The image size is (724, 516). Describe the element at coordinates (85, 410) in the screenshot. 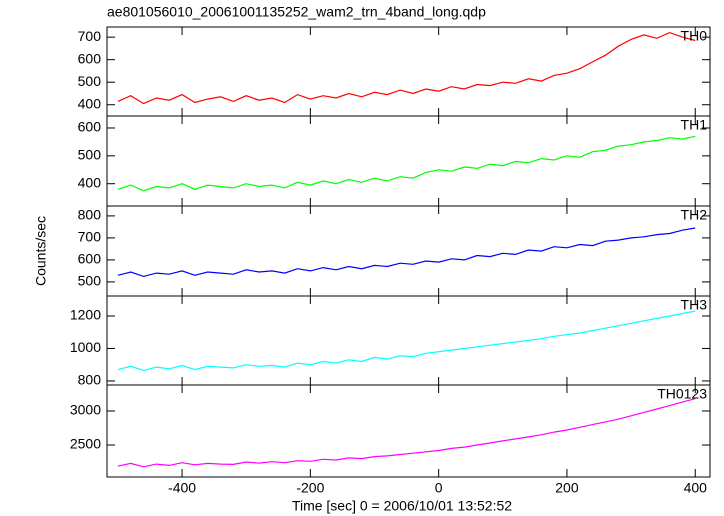

I see `y-tick-label: 3000` at that location.